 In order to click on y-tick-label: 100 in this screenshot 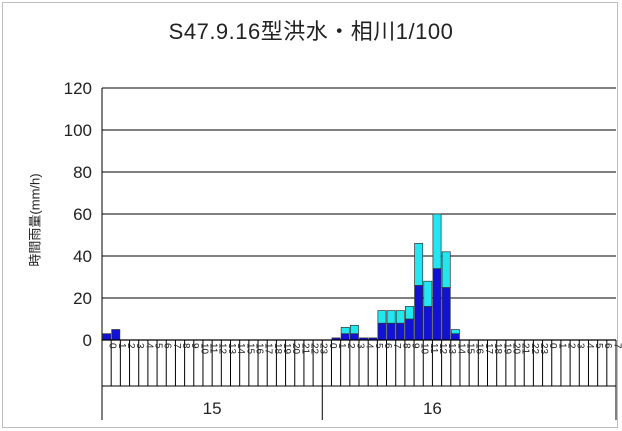, I will do `click(78, 130)`.